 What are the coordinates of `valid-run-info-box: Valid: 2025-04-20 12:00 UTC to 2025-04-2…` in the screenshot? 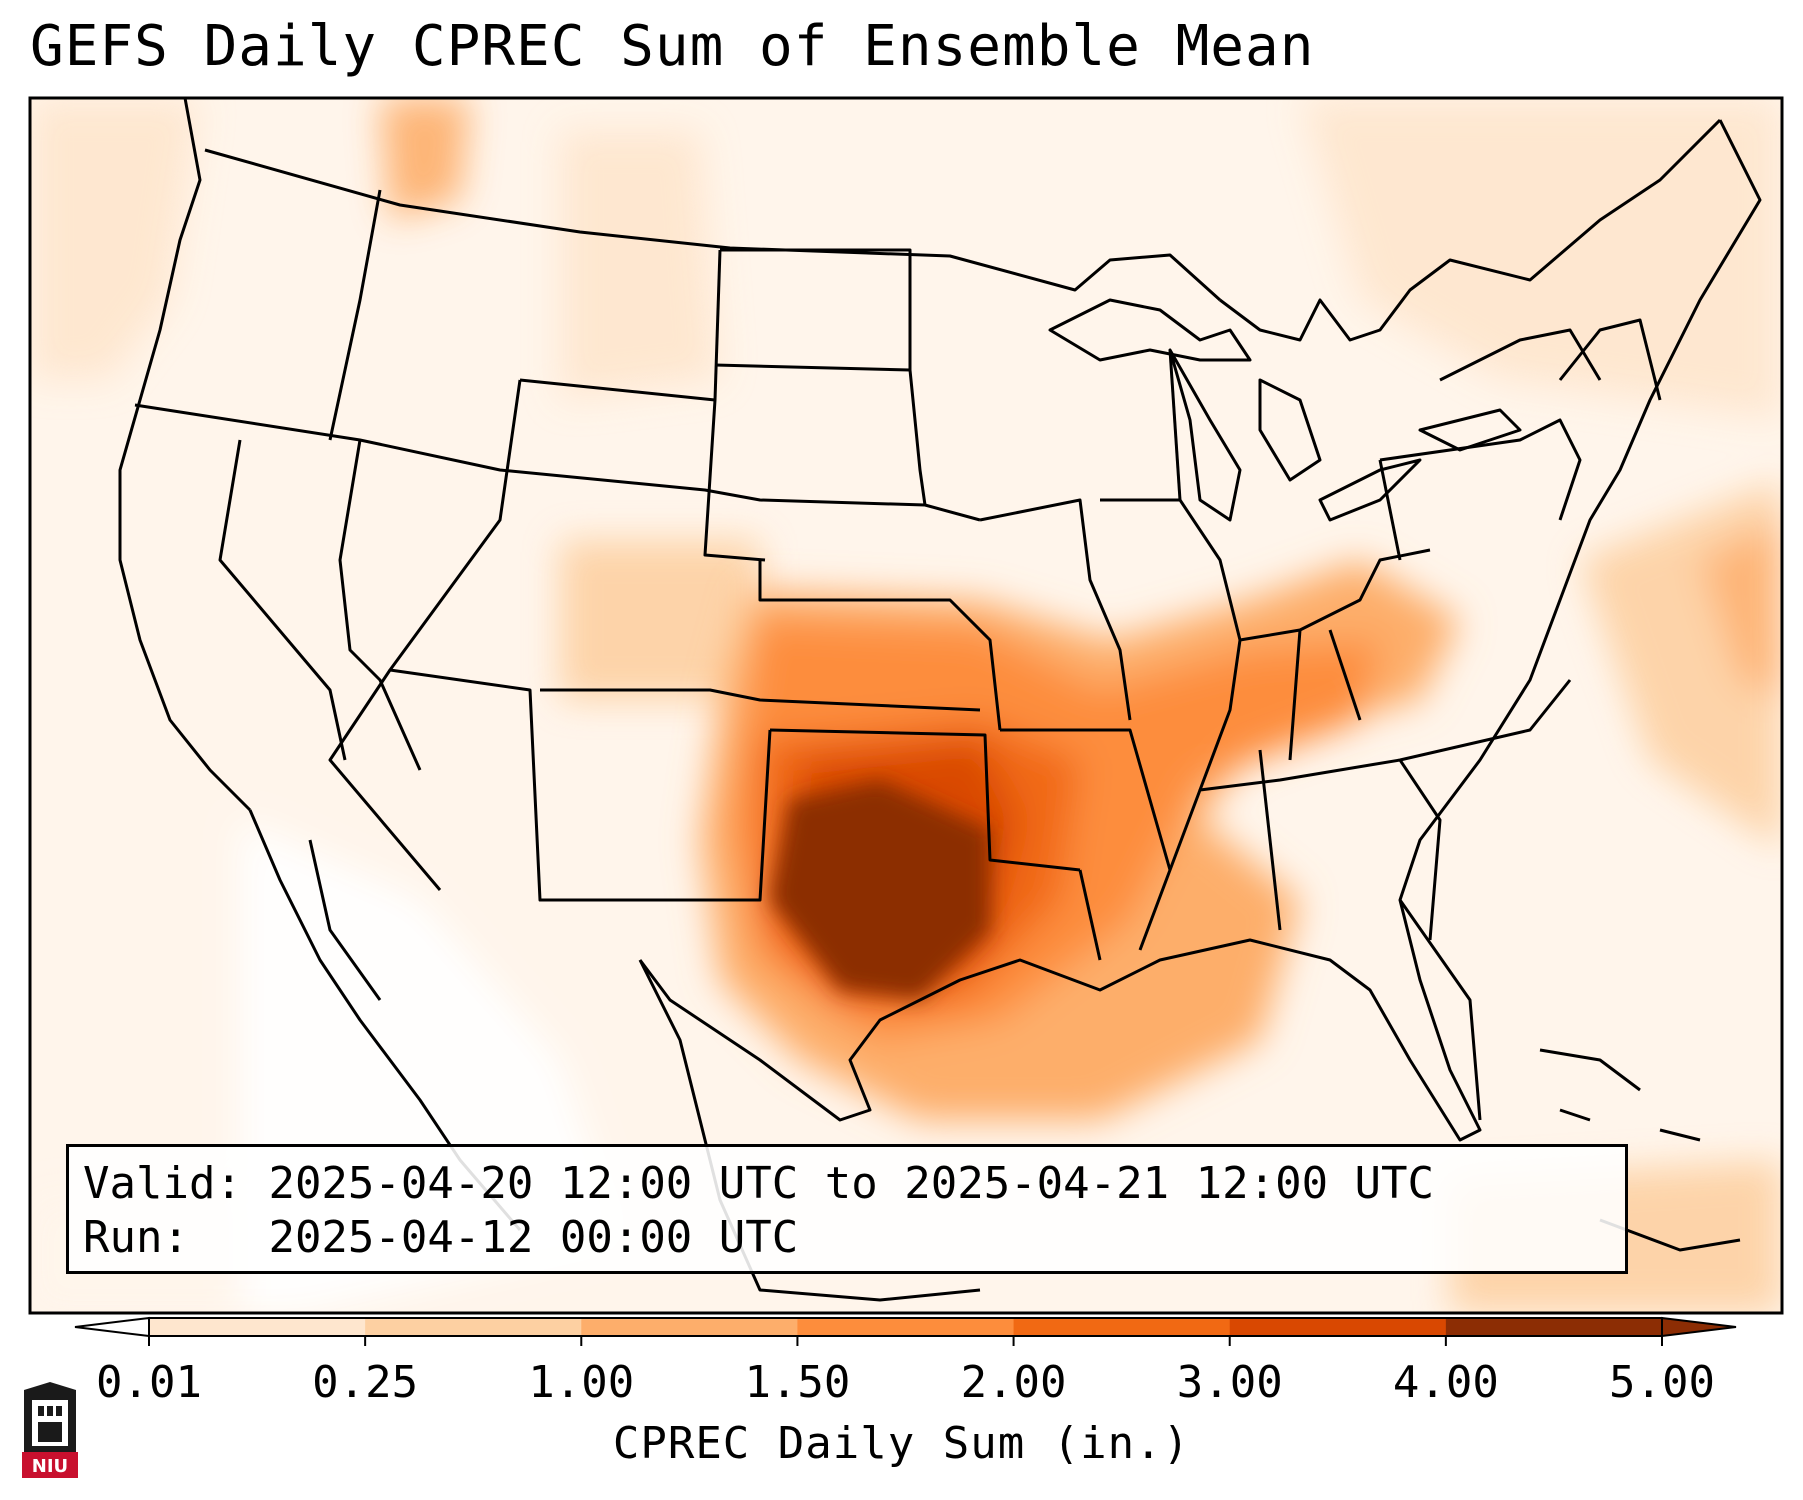 It's located at (847, 1209).